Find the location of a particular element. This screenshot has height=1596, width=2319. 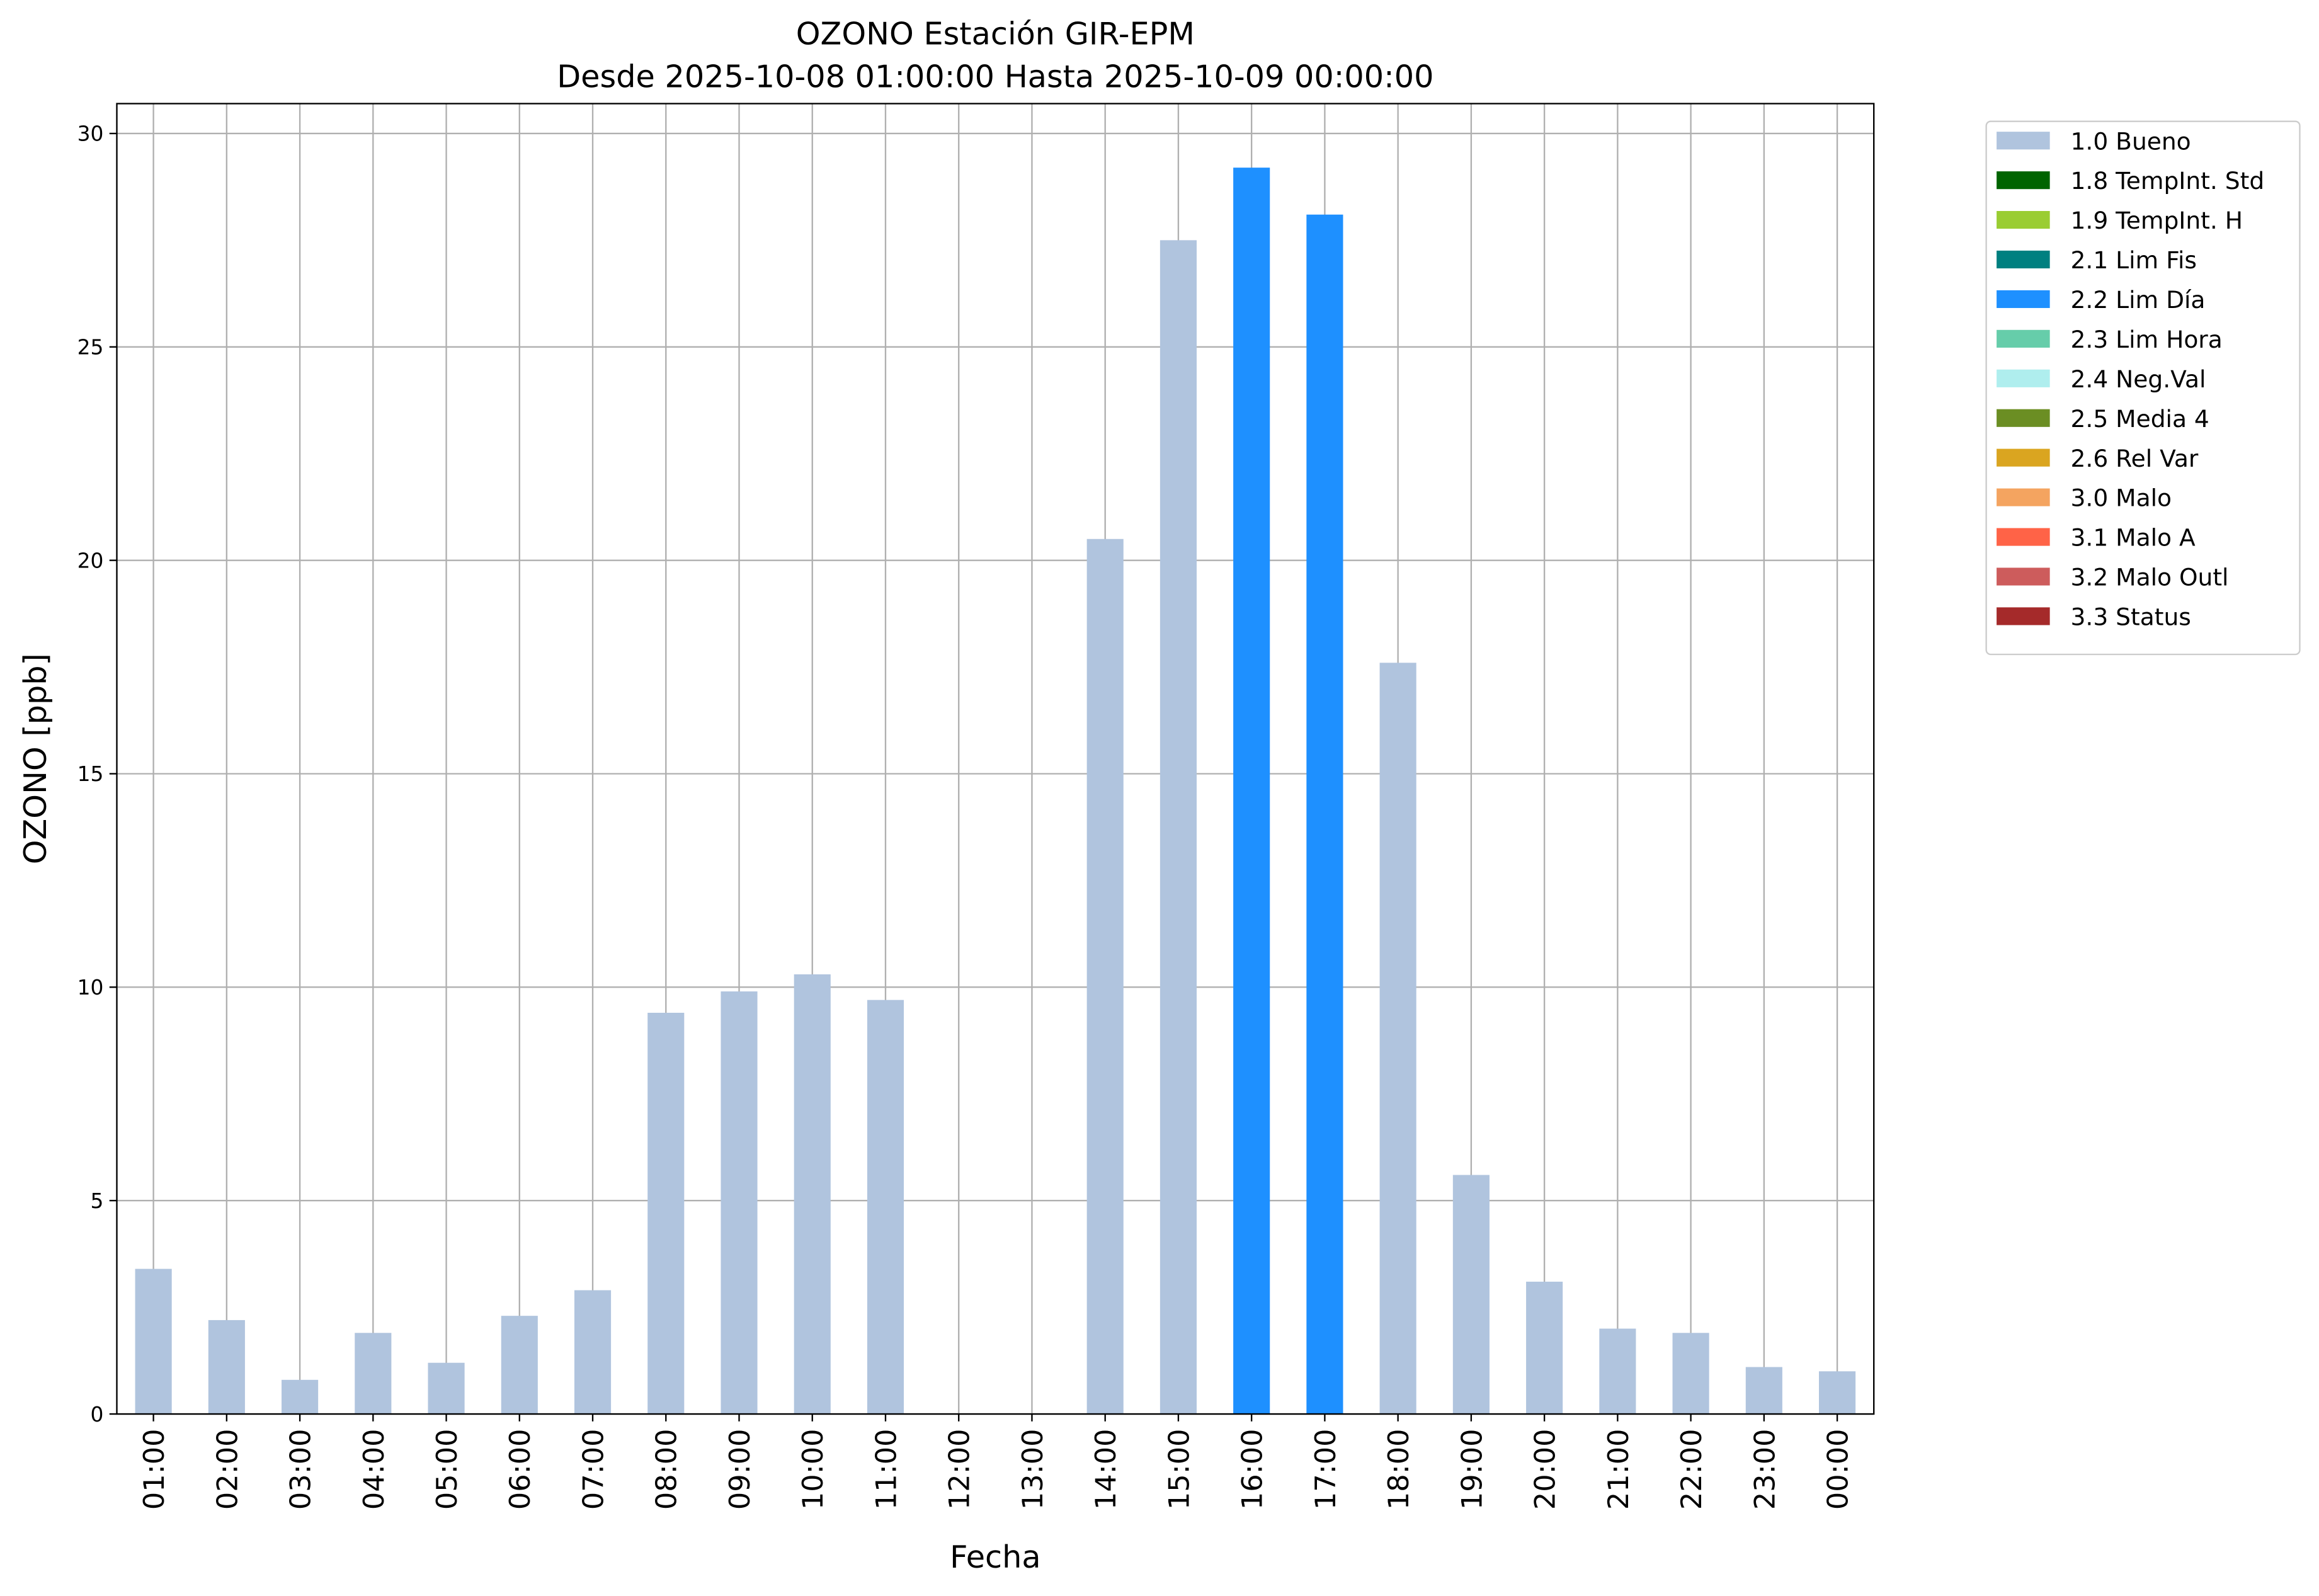

legend-label: 1.9 TempInt. H is located at coordinates (2157, 220).